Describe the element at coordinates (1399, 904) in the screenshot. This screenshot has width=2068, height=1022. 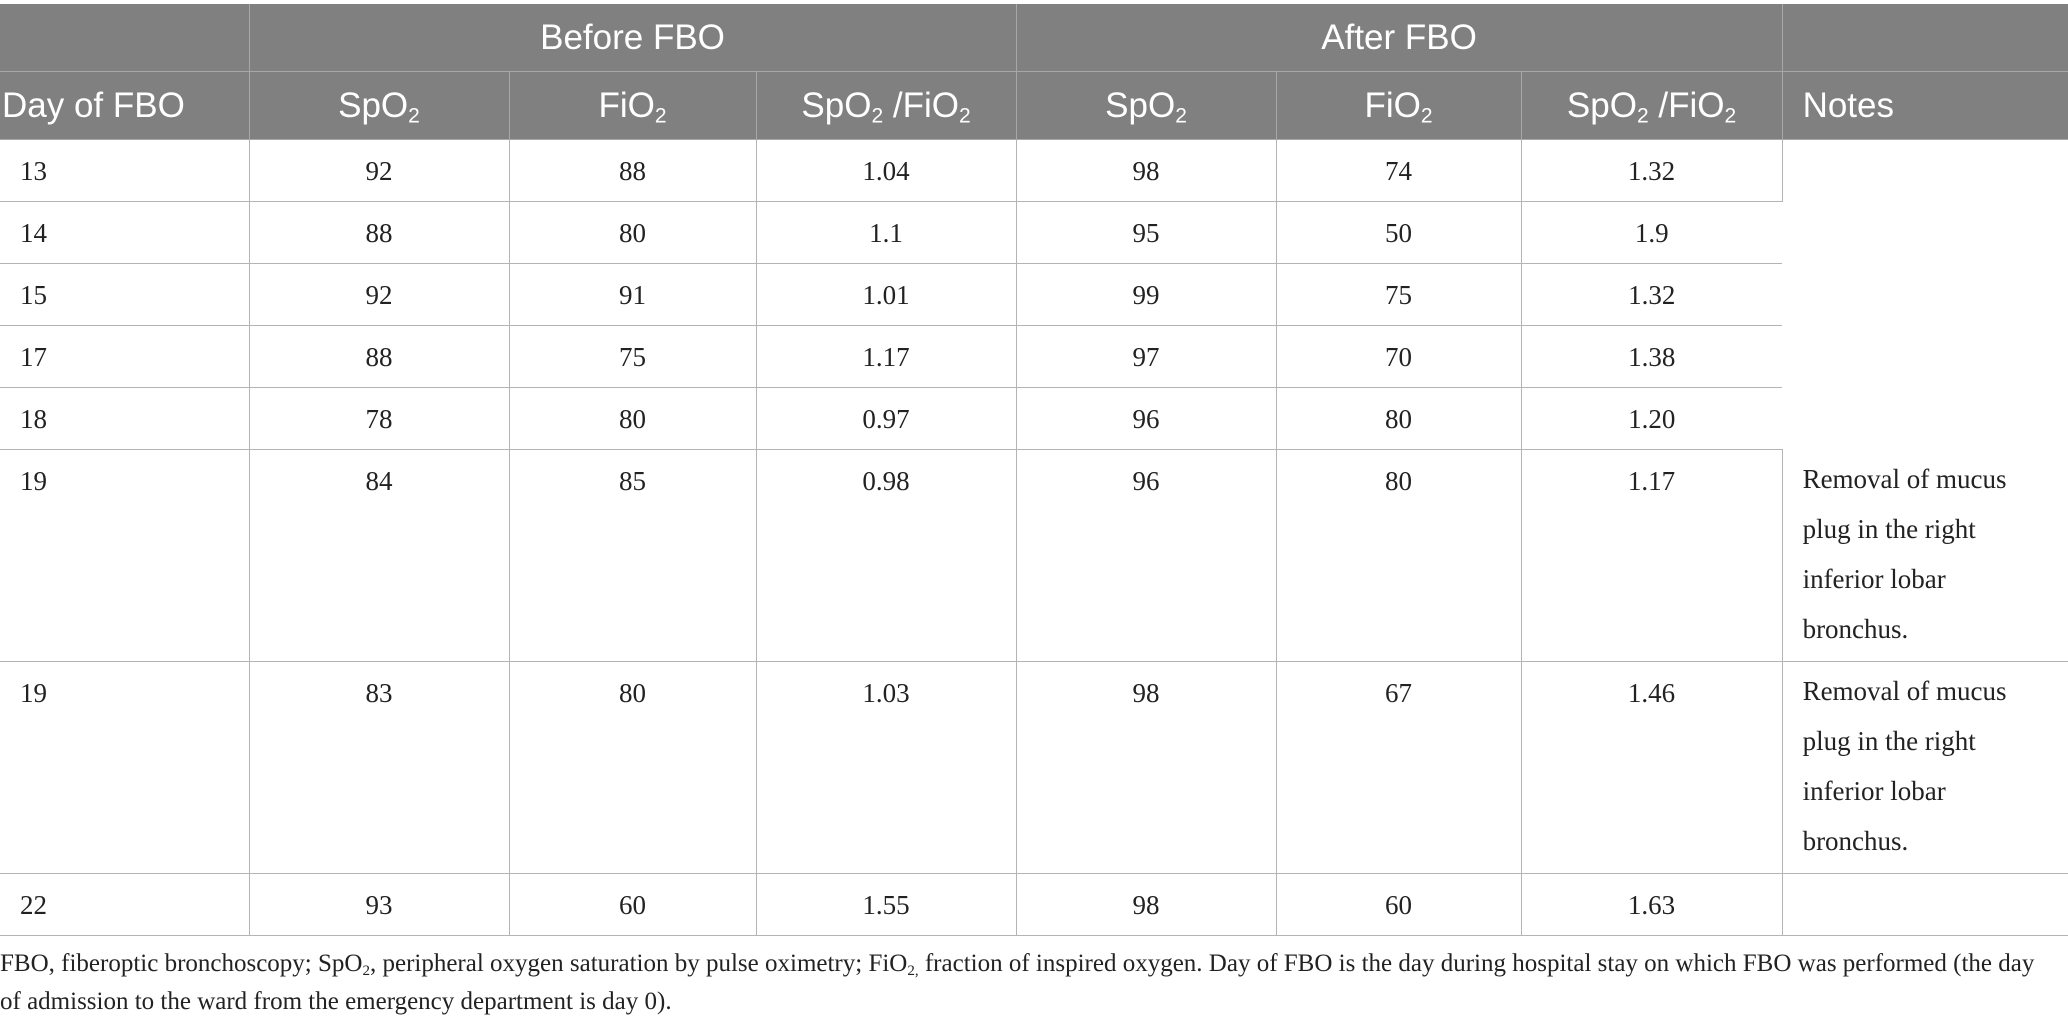
I see `cell-after-fio2: 60` at that location.